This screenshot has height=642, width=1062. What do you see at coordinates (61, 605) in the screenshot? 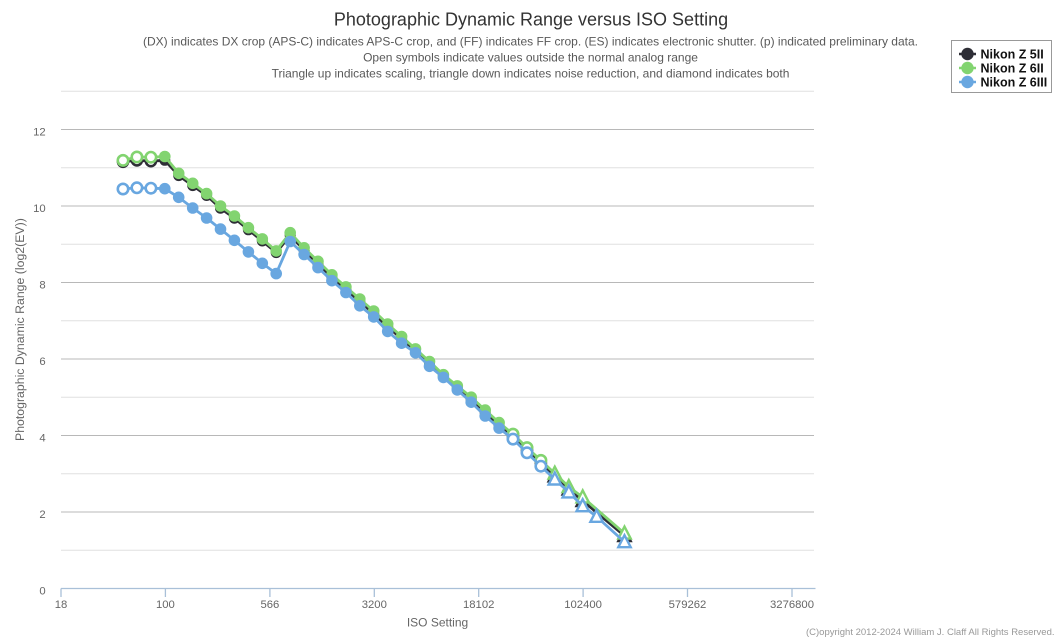
I see `svg-text: 18` at bounding box center [61, 605].